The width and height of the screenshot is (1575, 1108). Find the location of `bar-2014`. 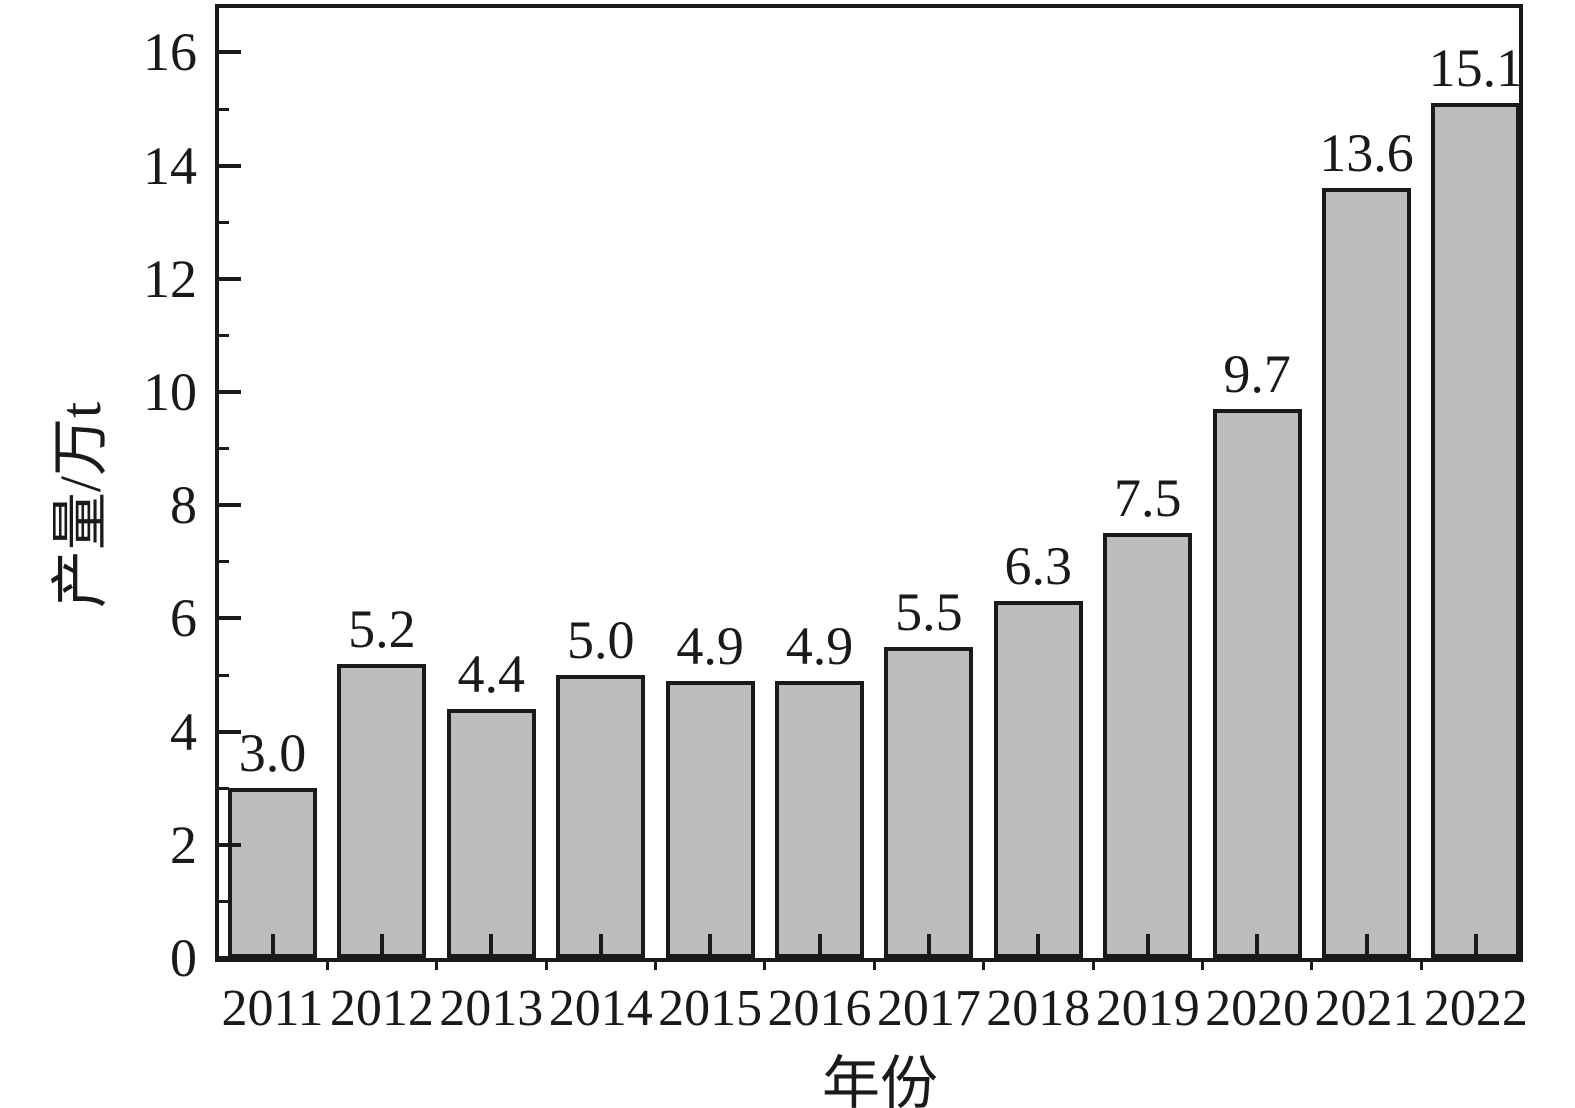

bar-2014 is located at coordinates (601, 816).